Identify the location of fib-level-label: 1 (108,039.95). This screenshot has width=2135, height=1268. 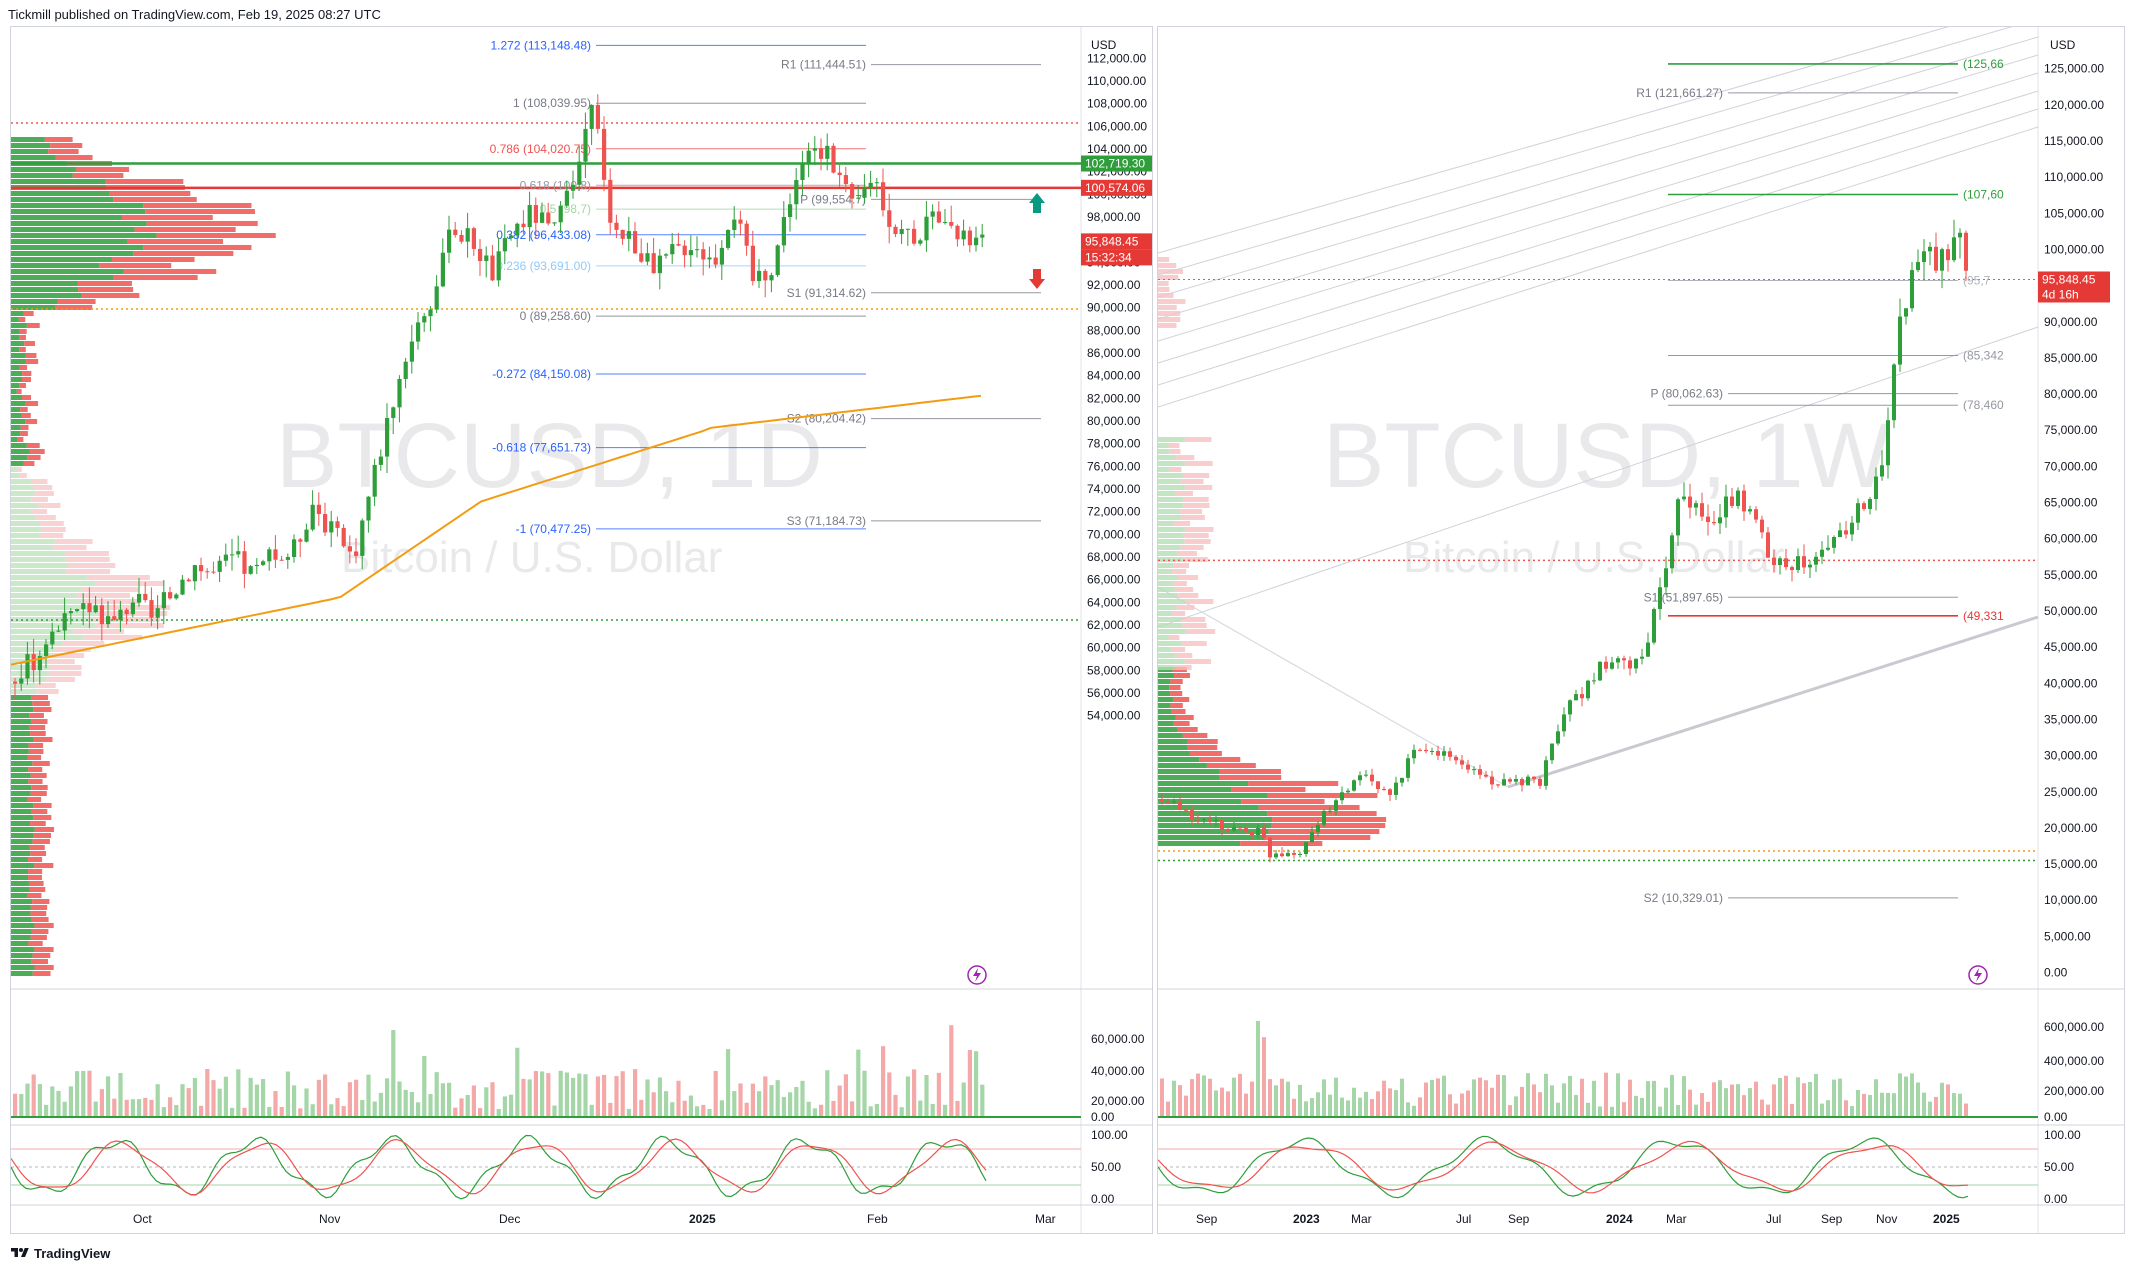
(552, 103).